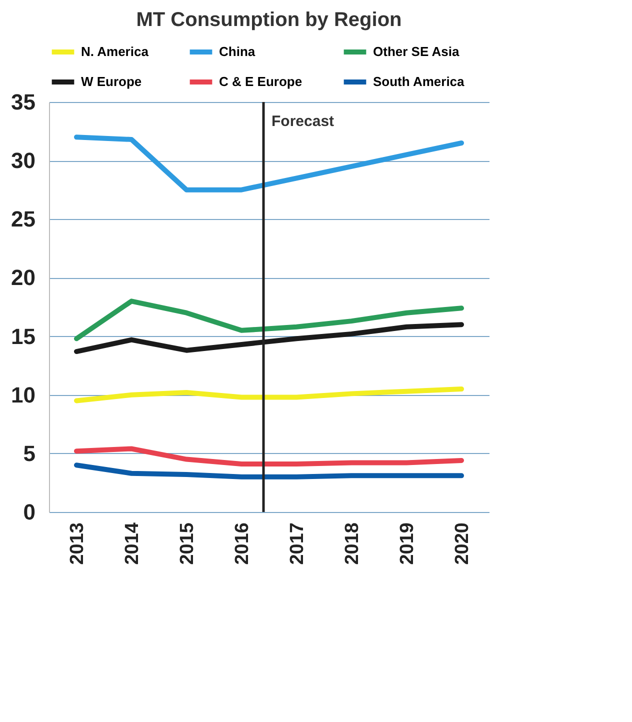 The height and width of the screenshot is (722, 632). Describe the element at coordinates (416, 51) in the screenshot. I see `legend-label: Other SE Asia` at that location.